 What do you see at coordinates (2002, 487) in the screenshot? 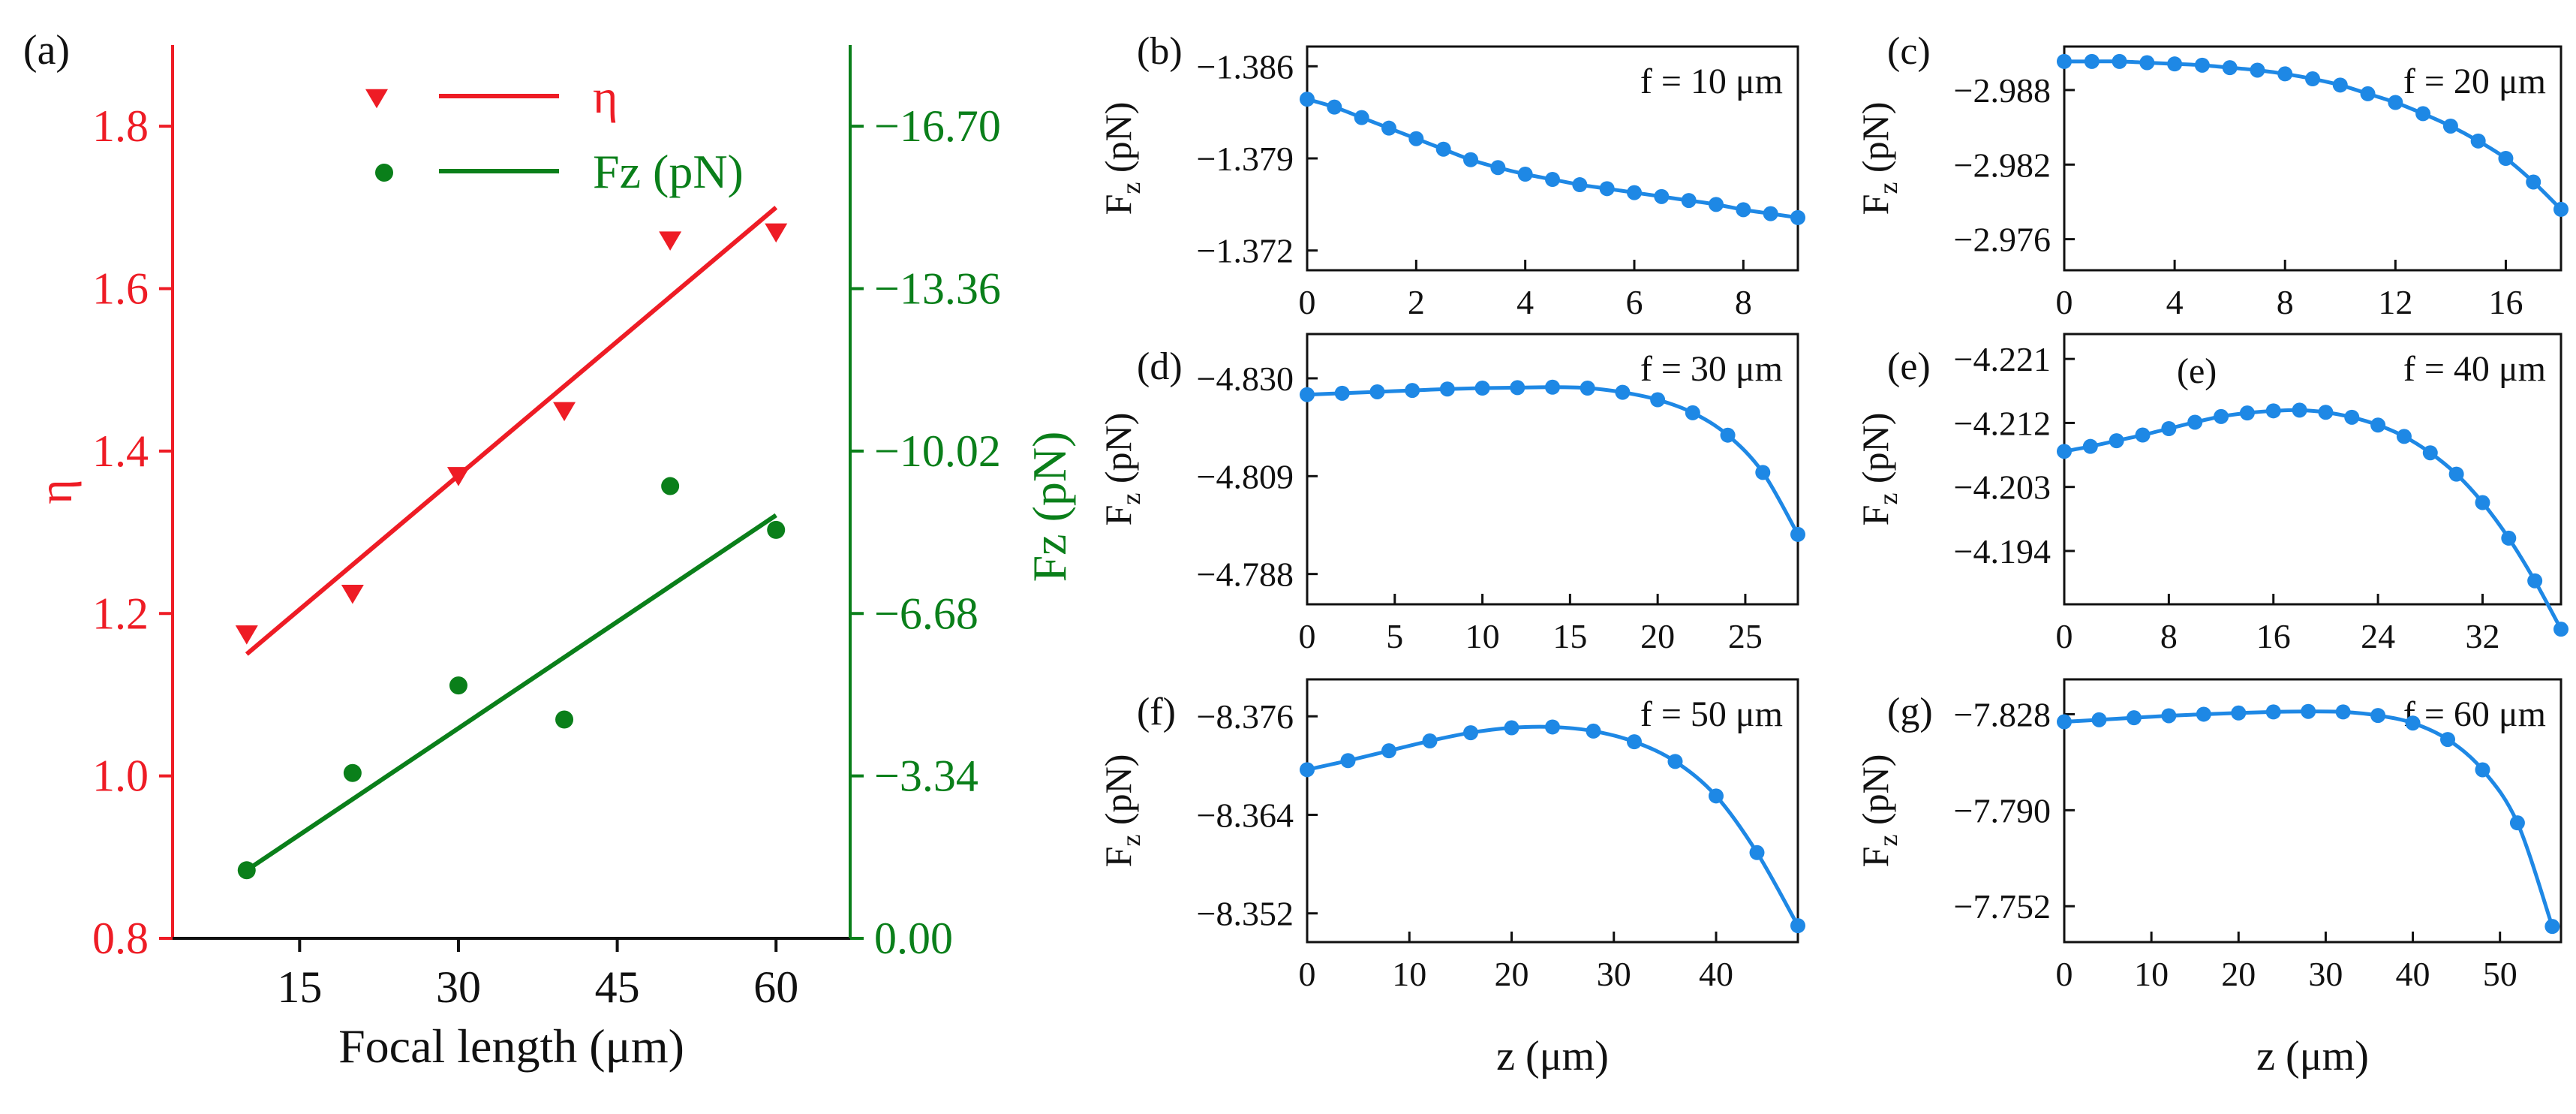
I see `y-tick-label: −4.203` at bounding box center [2002, 487].